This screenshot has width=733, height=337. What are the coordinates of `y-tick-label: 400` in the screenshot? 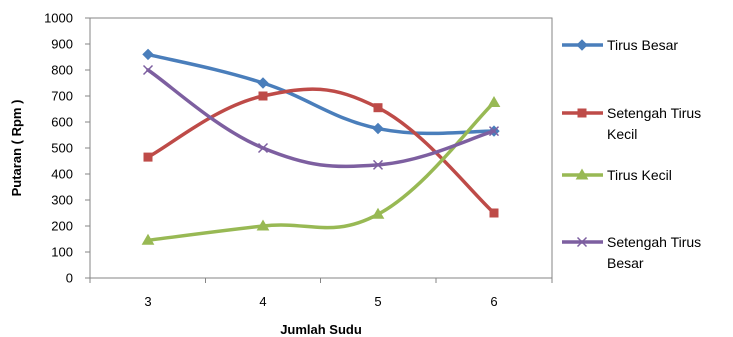 It's located at (62, 174).